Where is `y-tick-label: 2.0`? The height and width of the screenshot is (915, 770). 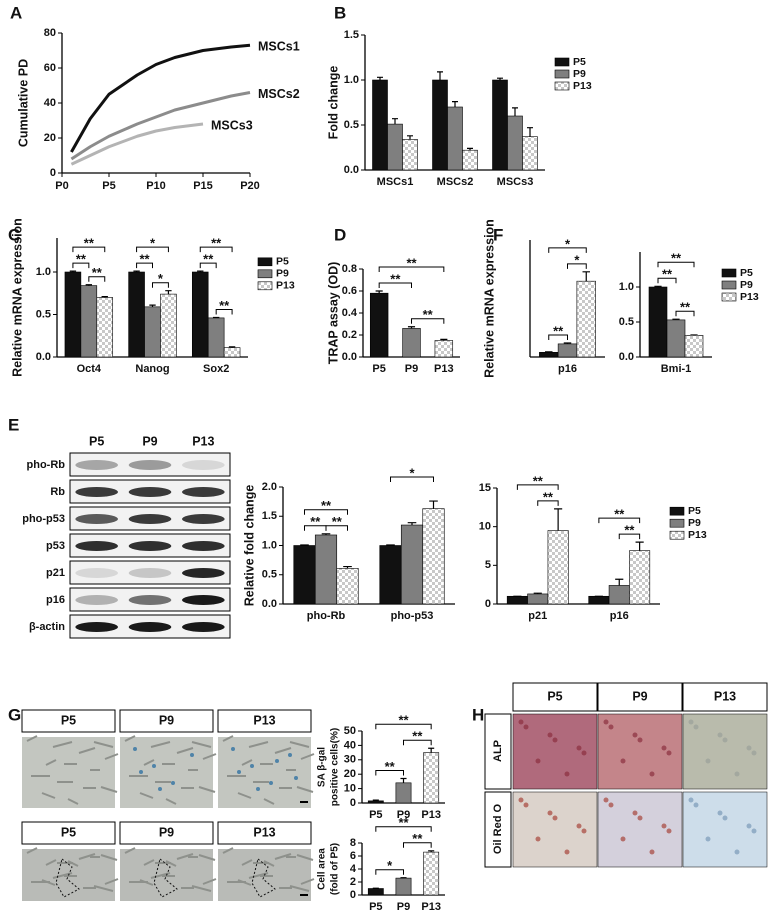 y-tick-label: 2.0 is located at coordinates (269, 487).